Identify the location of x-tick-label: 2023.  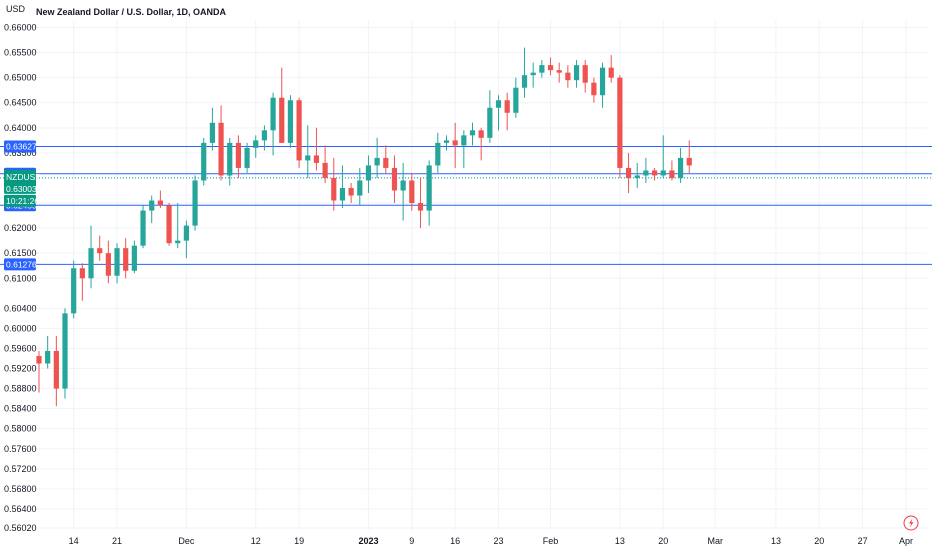
(368, 541).